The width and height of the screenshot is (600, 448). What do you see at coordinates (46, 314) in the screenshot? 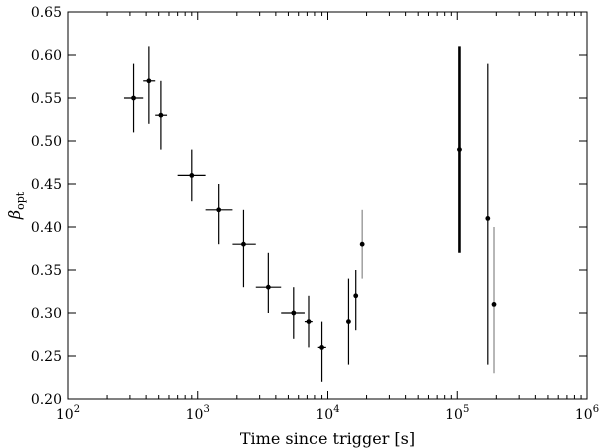
I see `y-tick-label: 0.30` at bounding box center [46, 314].